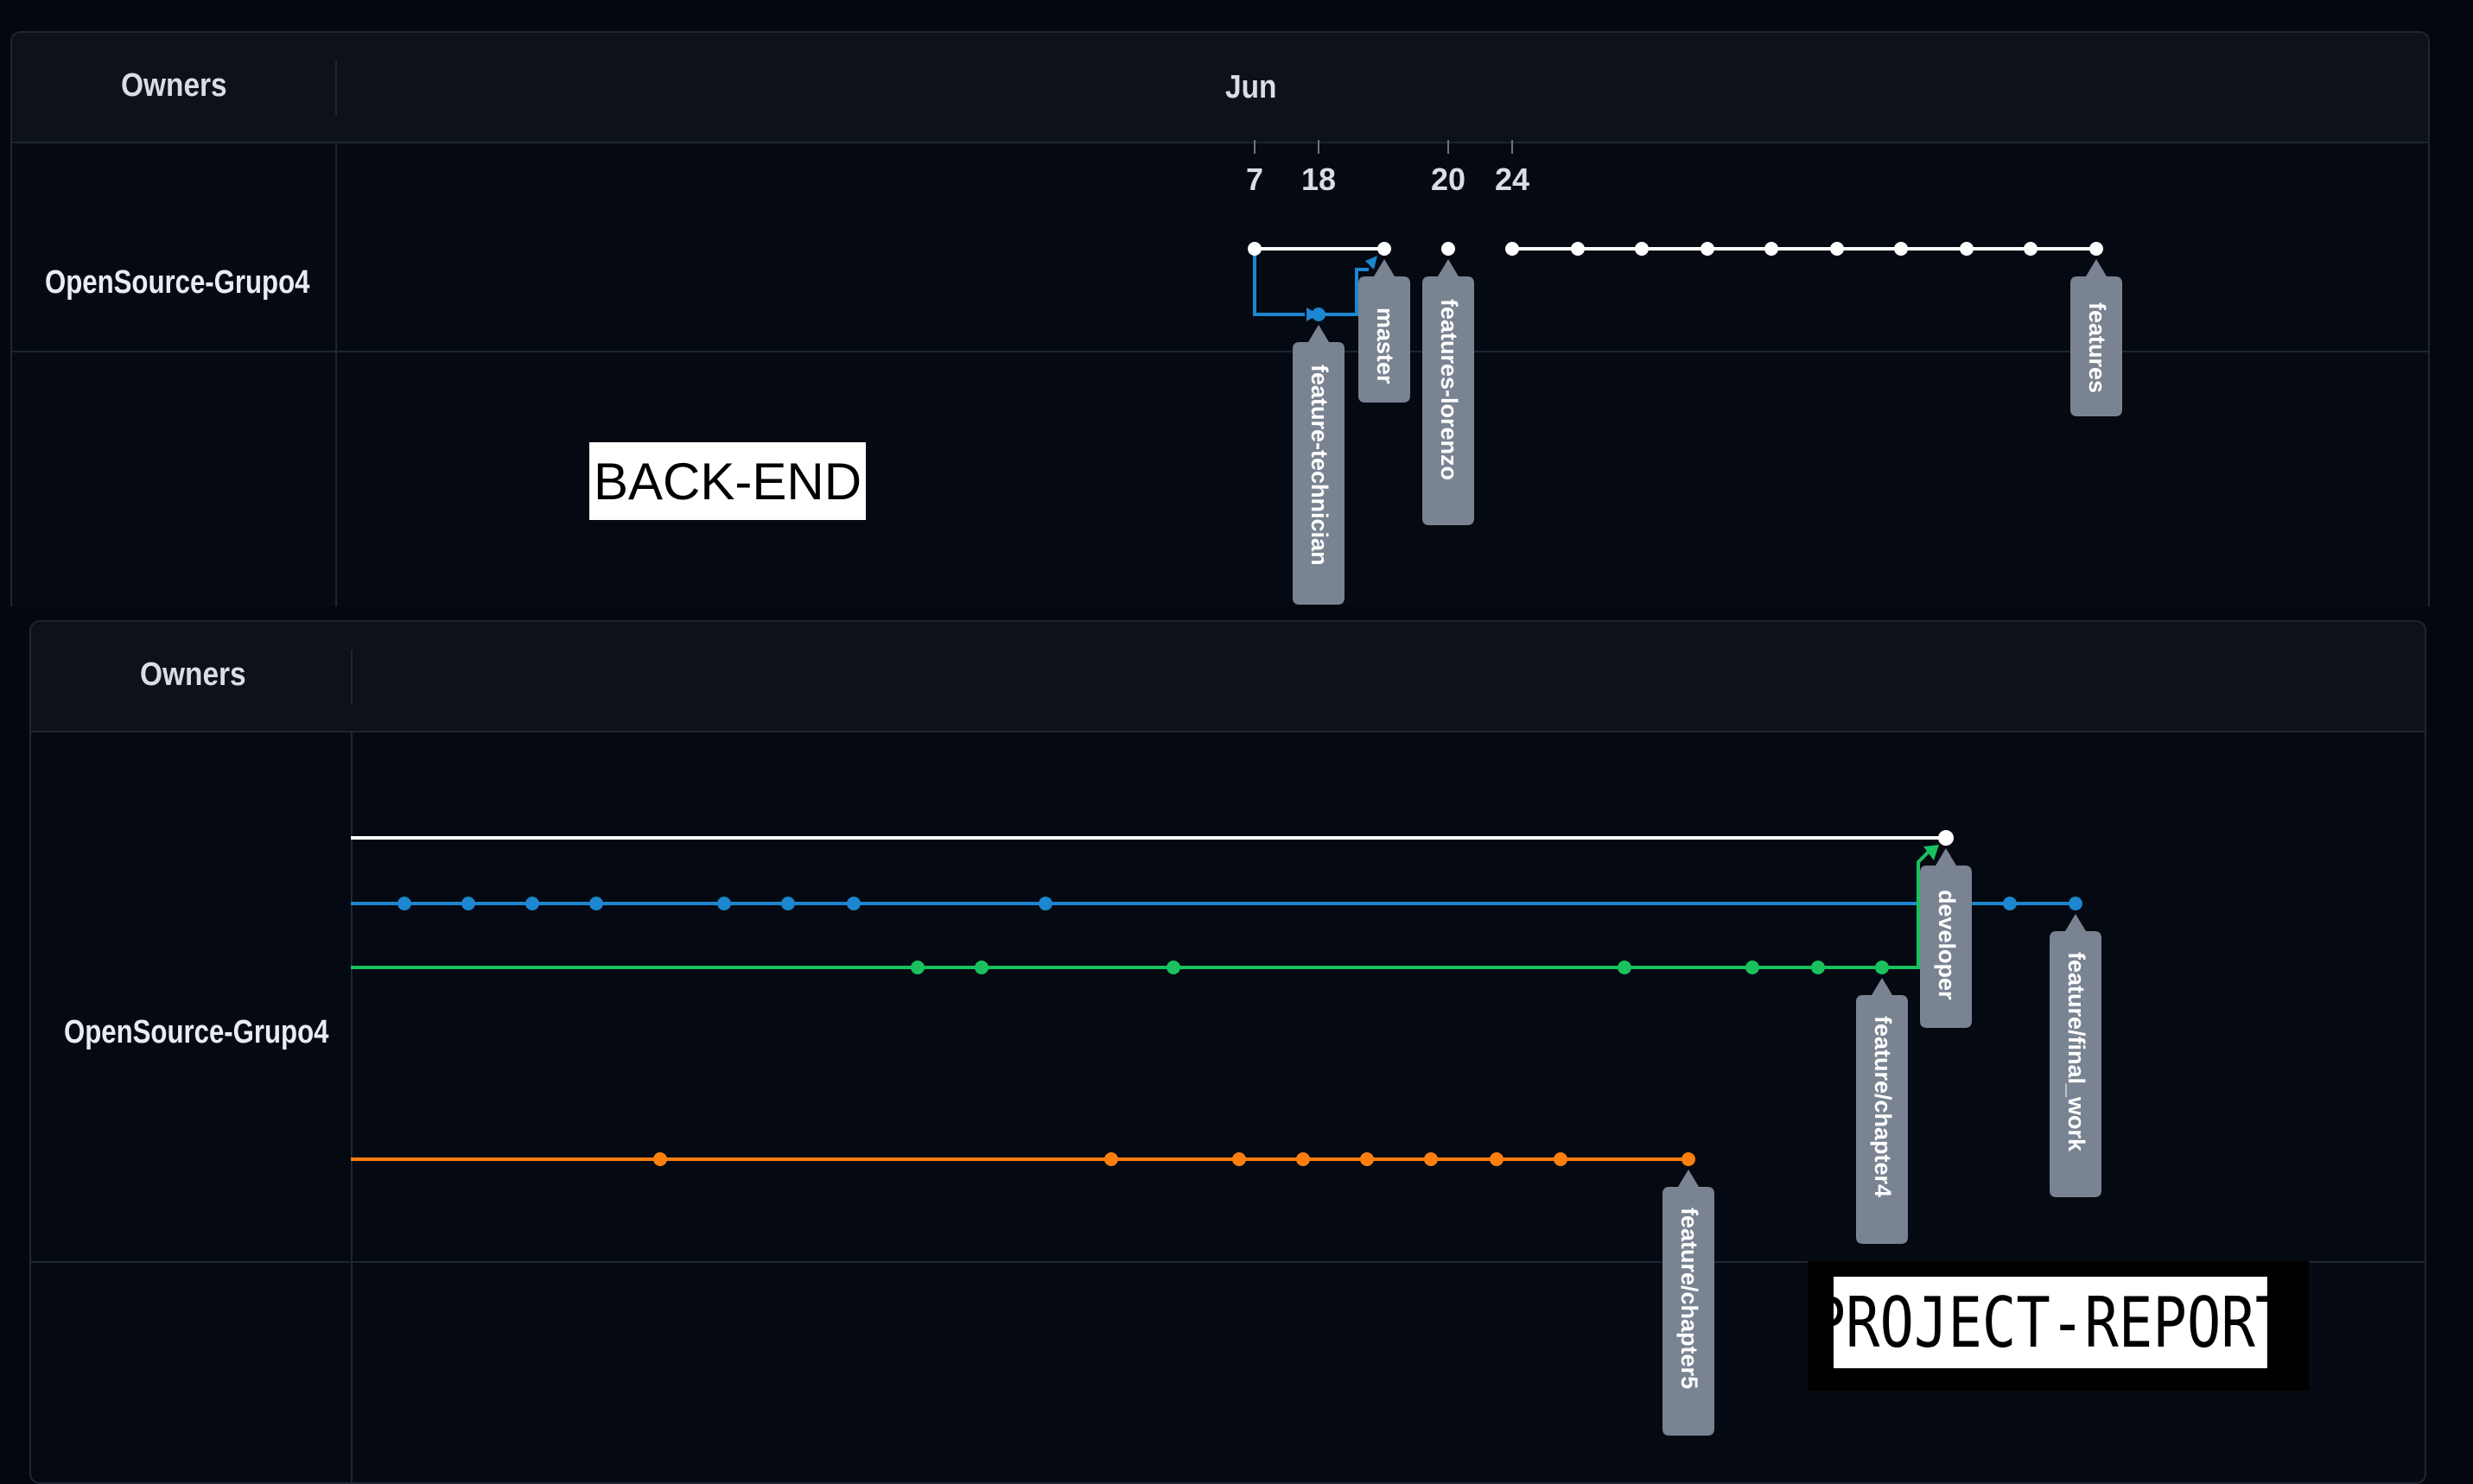  What do you see at coordinates (1318, 179) in the screenshot?
I see `date-tick: 18` at bounding box center [1318, 179].